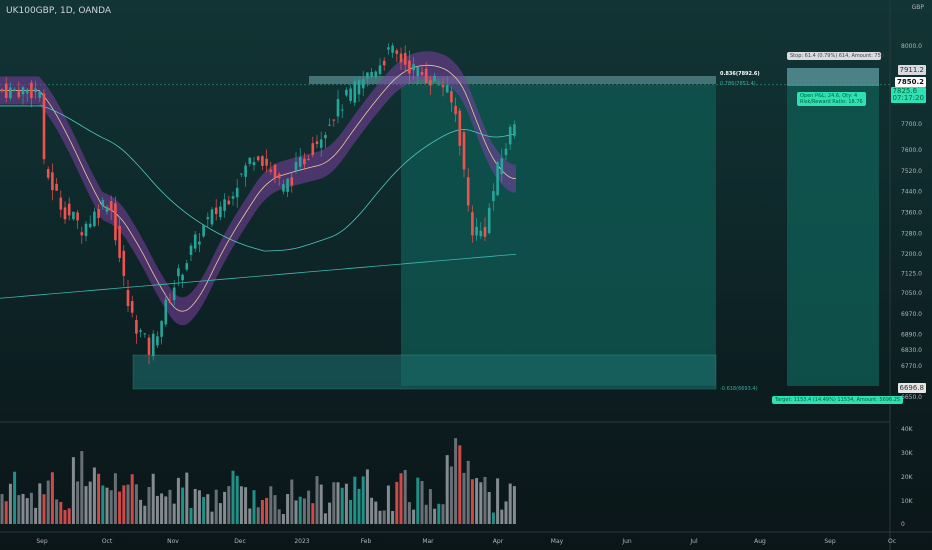 This screenshot has width=932, height=550. Describe the element at coordinates (829, 96) in the screenshot. I see `pnl-line-1: Open P&L: 24.6, Qty: 4` at that location.